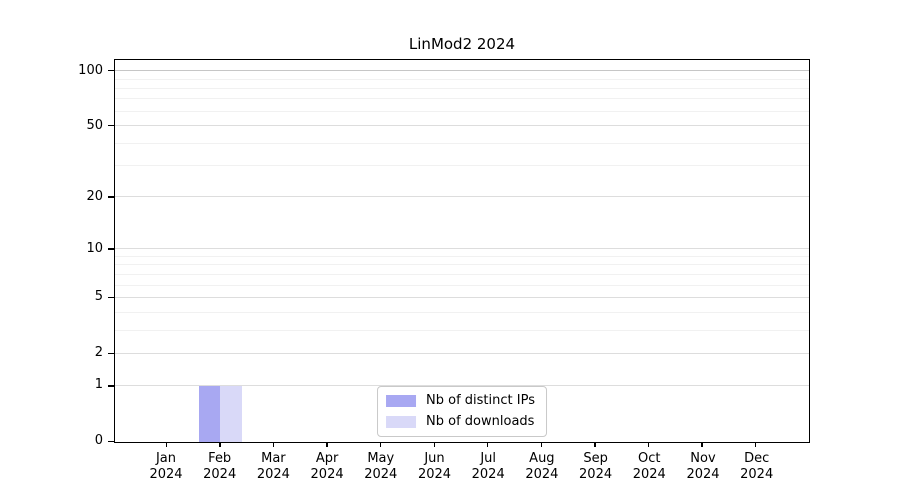 The width and height of the screenshot is (900, 500). What do you see at coordinates (98, 352) in the screenshot?
I see `y-tick-label: 2` at bounding box center [98, 352].